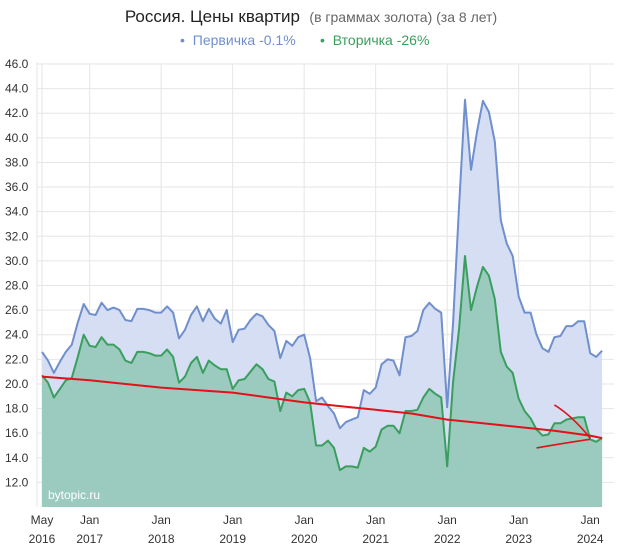  I want to click on y-tick-label: 44.0, so click(17, 89).